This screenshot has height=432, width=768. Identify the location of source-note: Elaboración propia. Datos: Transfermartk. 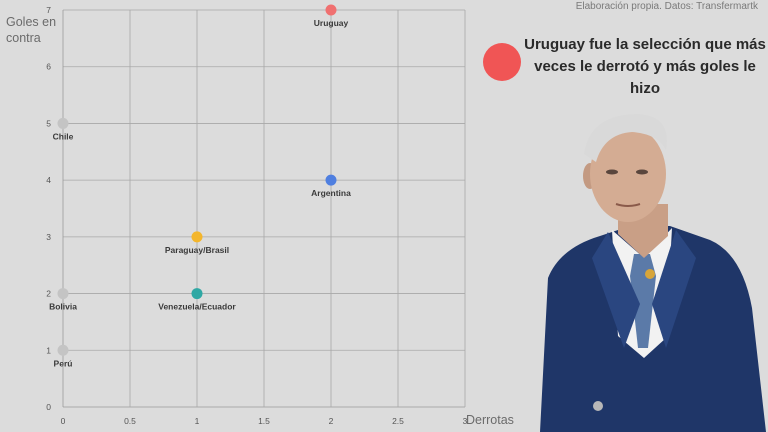
(666, 6).